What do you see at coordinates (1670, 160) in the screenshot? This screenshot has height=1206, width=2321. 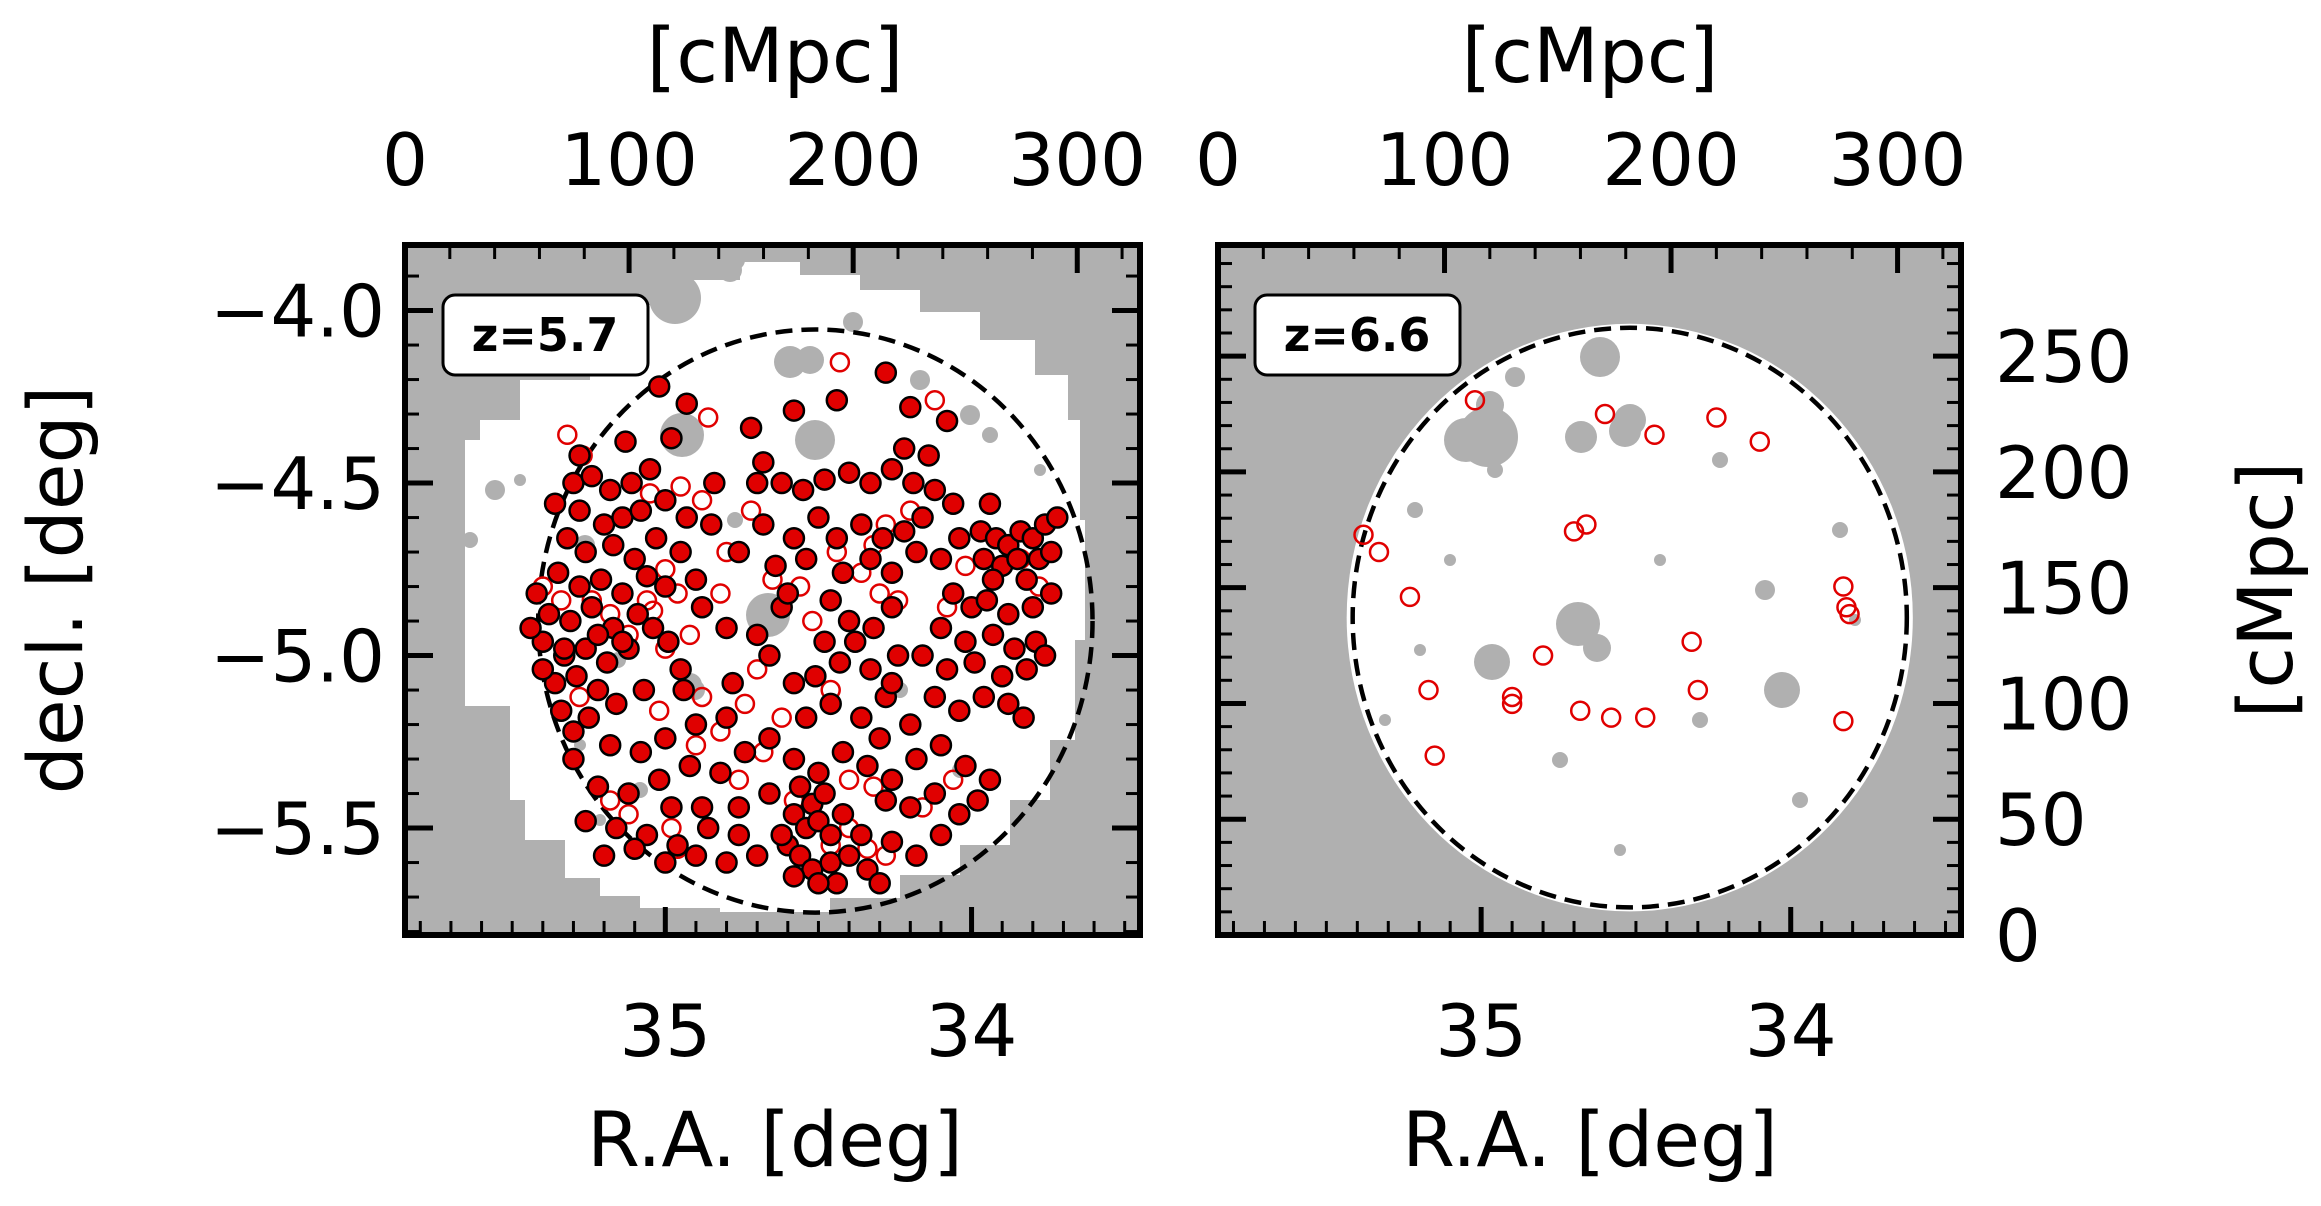 I see `right-cmpc-top-tick-label: 200` at bounding box center [1670, 160].